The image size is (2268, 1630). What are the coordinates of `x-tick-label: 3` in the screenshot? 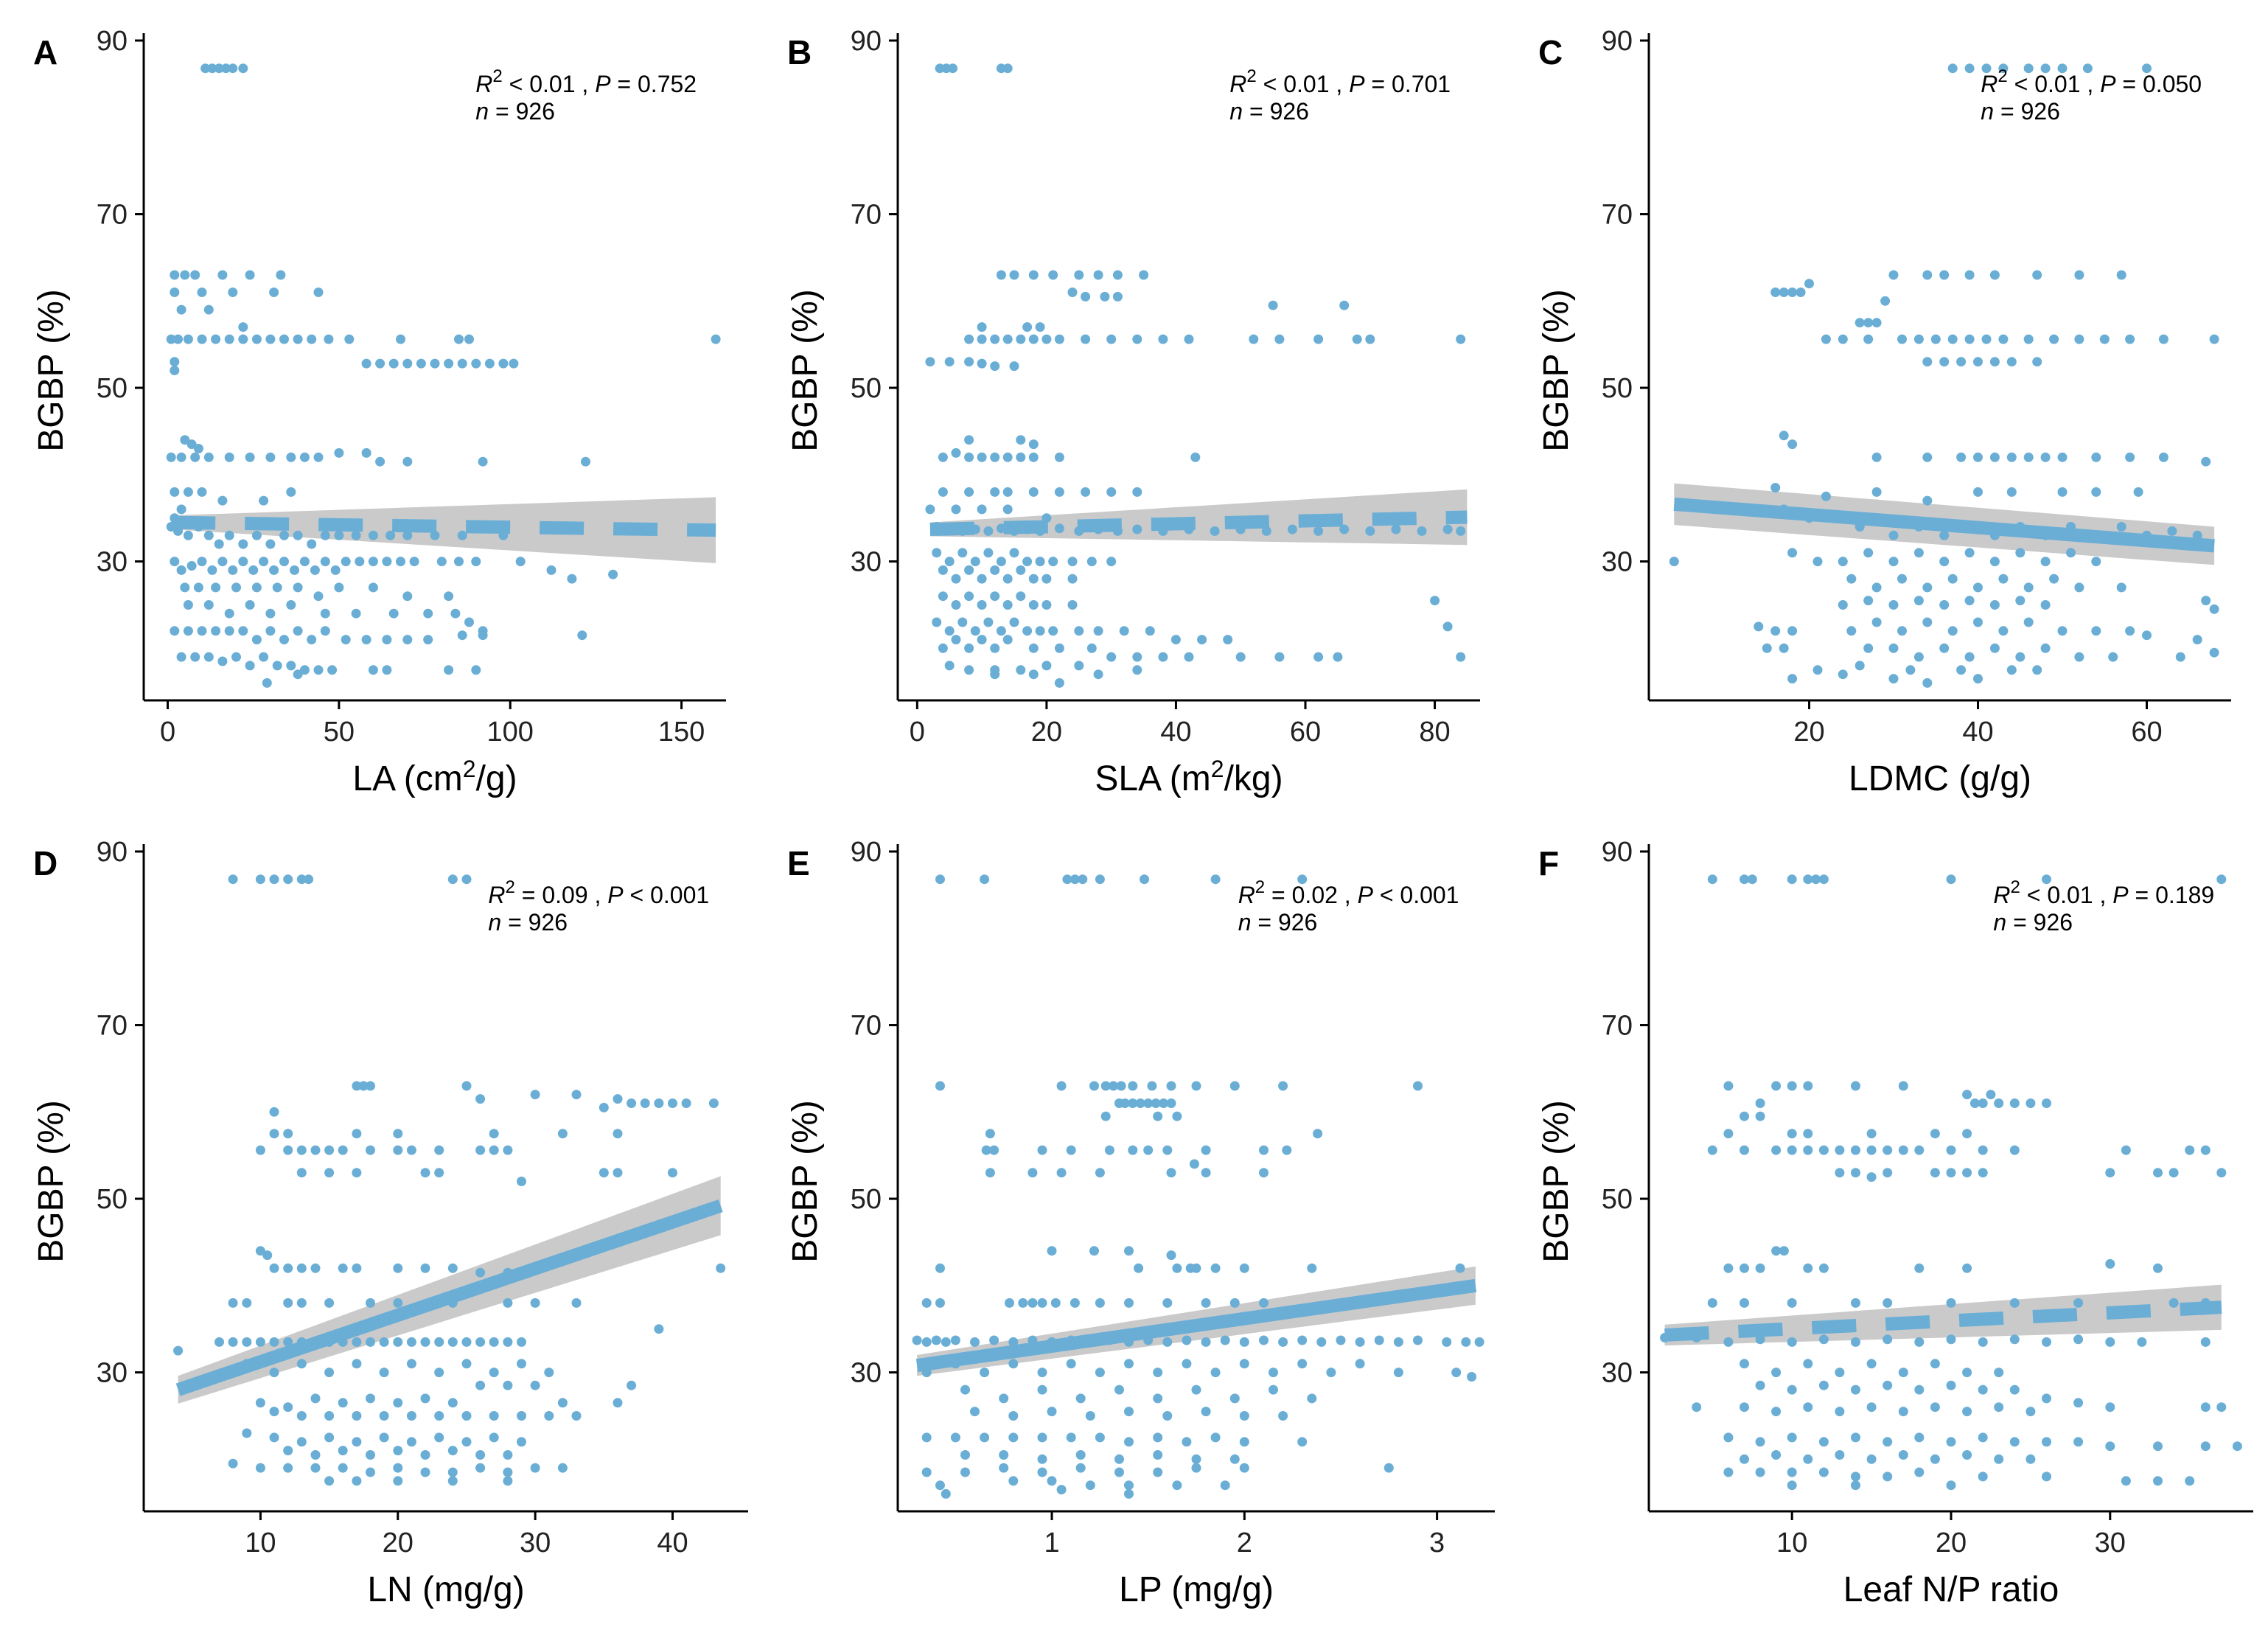 It's located at (1437, 1543).